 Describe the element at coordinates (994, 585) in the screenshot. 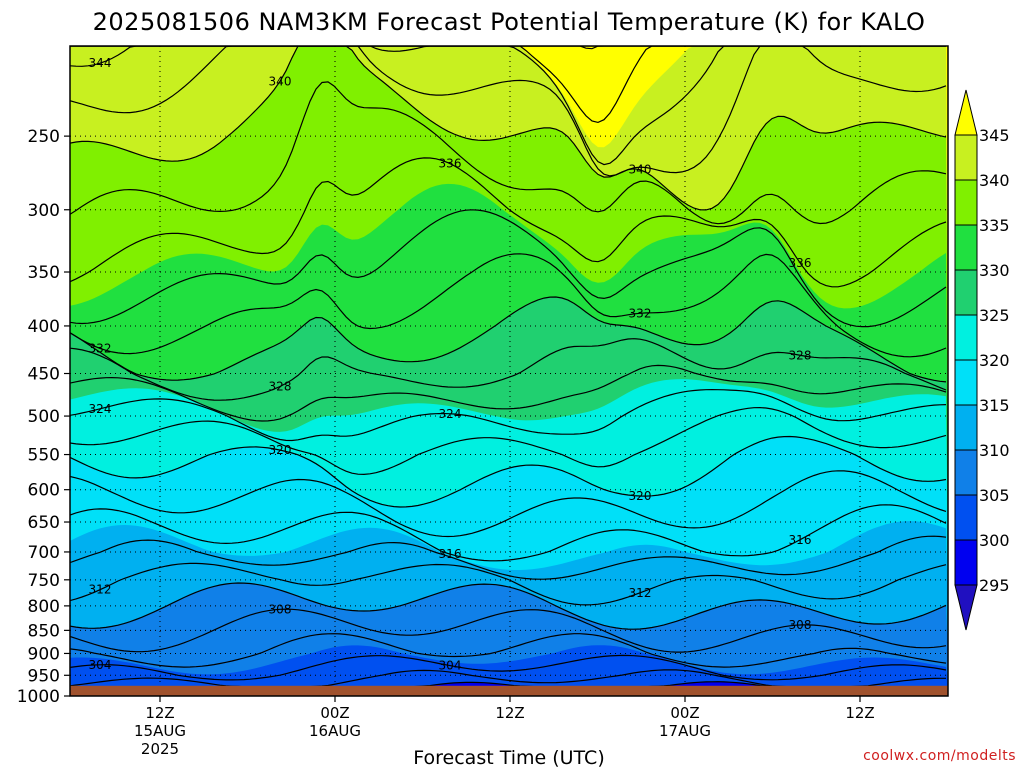

I see `colorbar-label-295: 295` at that location.